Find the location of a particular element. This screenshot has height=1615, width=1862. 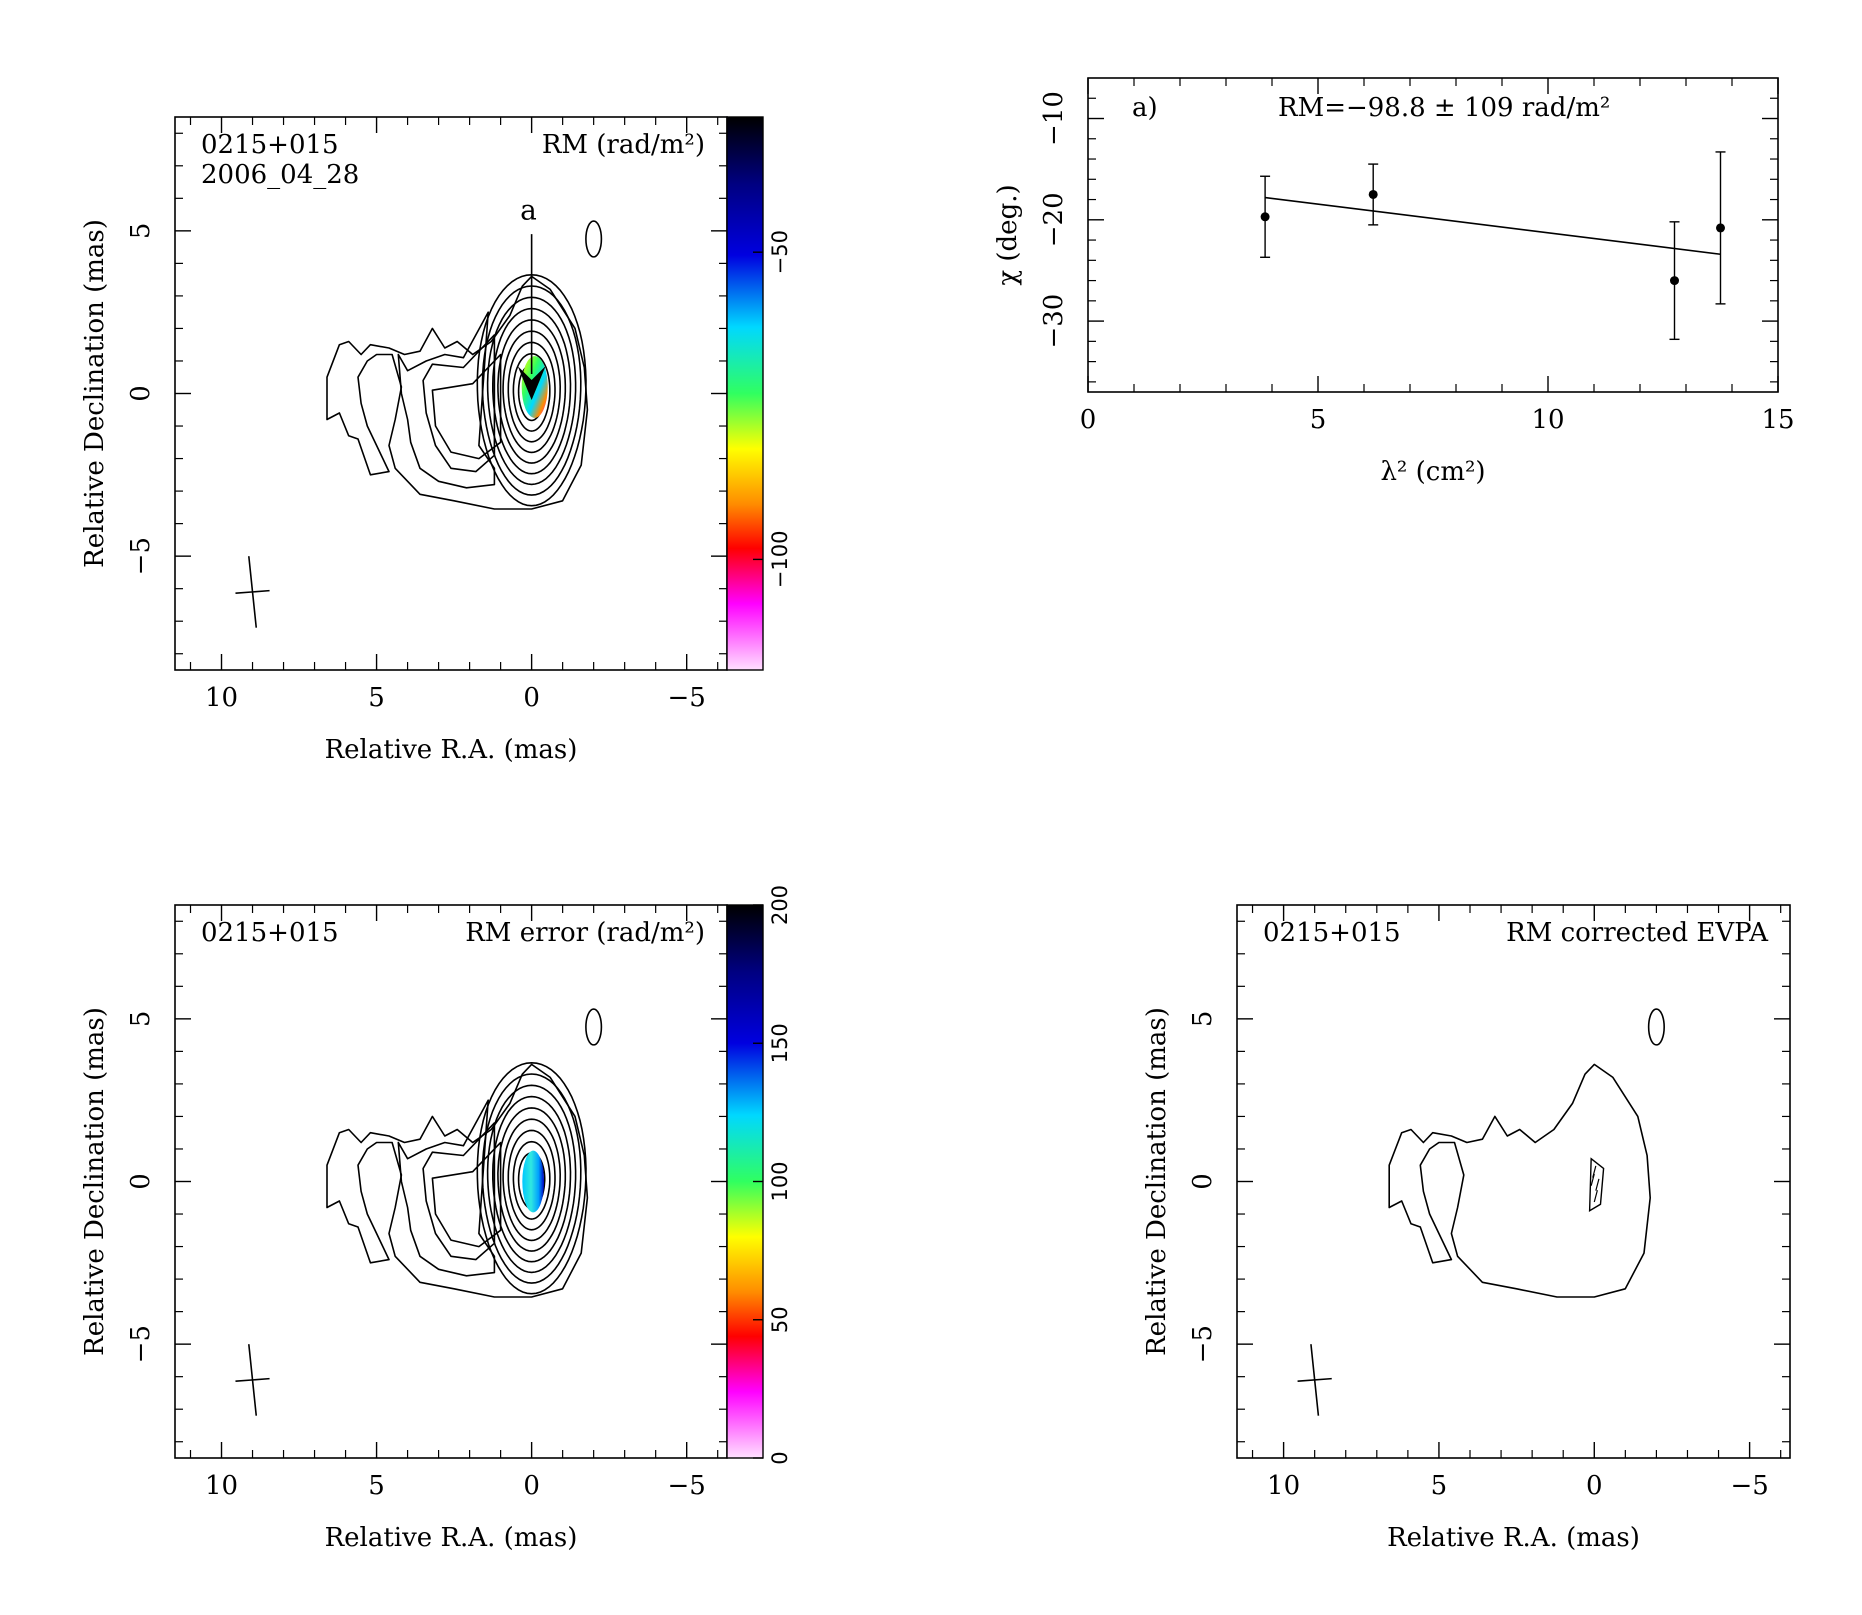

quantity-label: RM (rad/m²) is located at coordinates (623, 145).